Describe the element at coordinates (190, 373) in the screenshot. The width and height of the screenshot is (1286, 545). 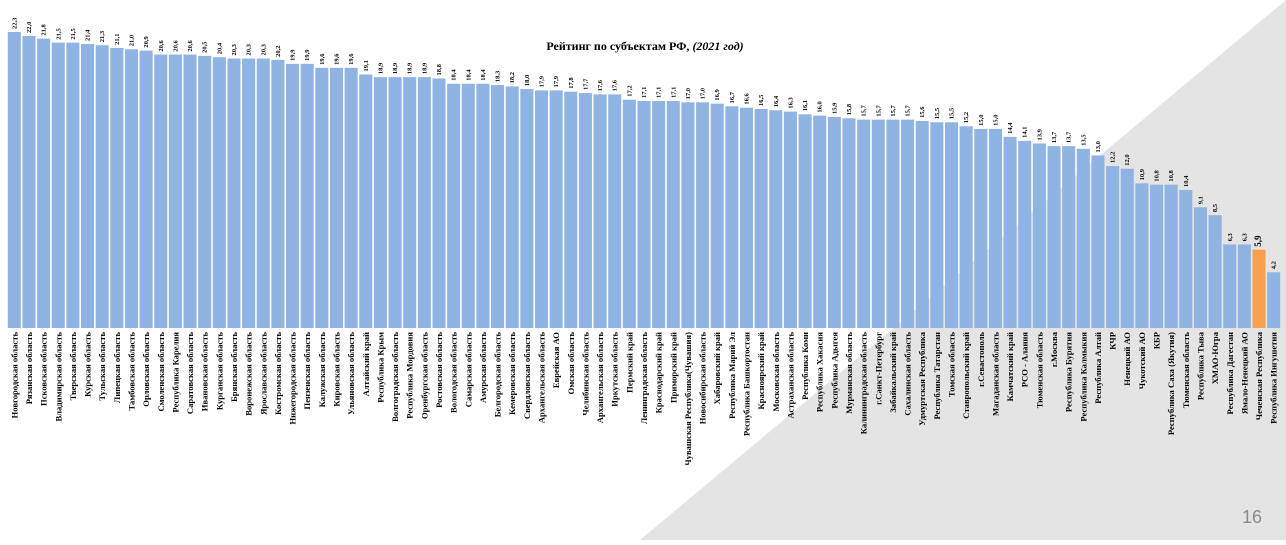
I see `category-label: Саратовская область` at that location.